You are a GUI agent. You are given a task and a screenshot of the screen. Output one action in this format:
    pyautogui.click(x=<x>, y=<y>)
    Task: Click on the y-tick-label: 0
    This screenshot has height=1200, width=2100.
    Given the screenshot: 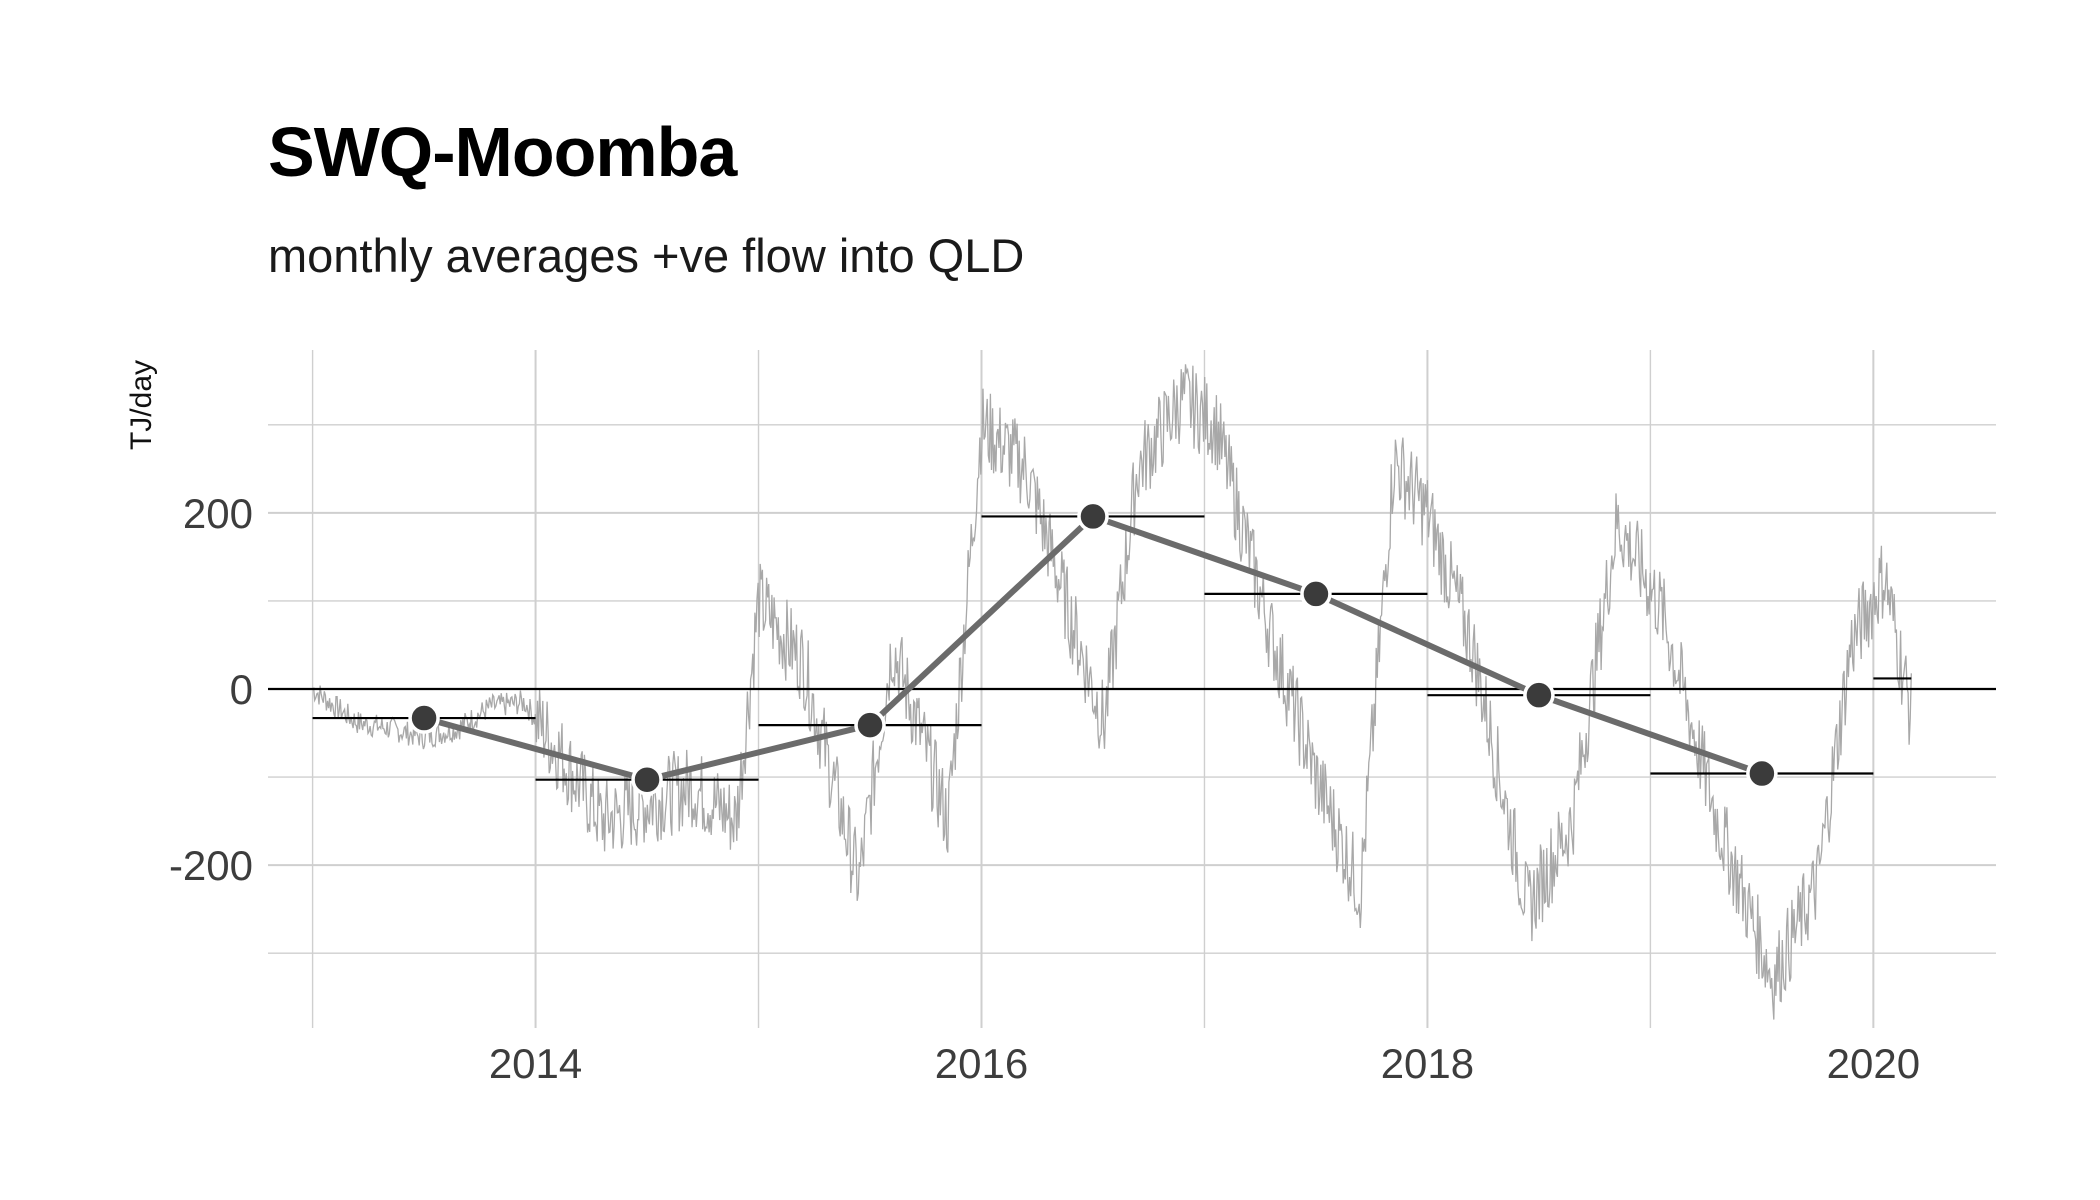 What is the action you would take?
    pyautogui.click(x=241, y=689)
    